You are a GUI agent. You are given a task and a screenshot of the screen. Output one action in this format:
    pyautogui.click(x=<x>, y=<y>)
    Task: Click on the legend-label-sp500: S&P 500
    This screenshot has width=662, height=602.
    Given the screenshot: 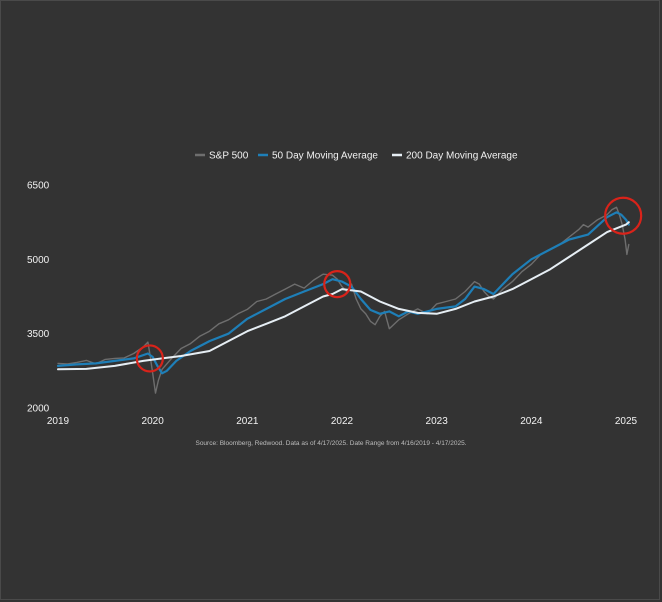 What is the action you would take?
    pyautogui.click(x=229, y=156)
    